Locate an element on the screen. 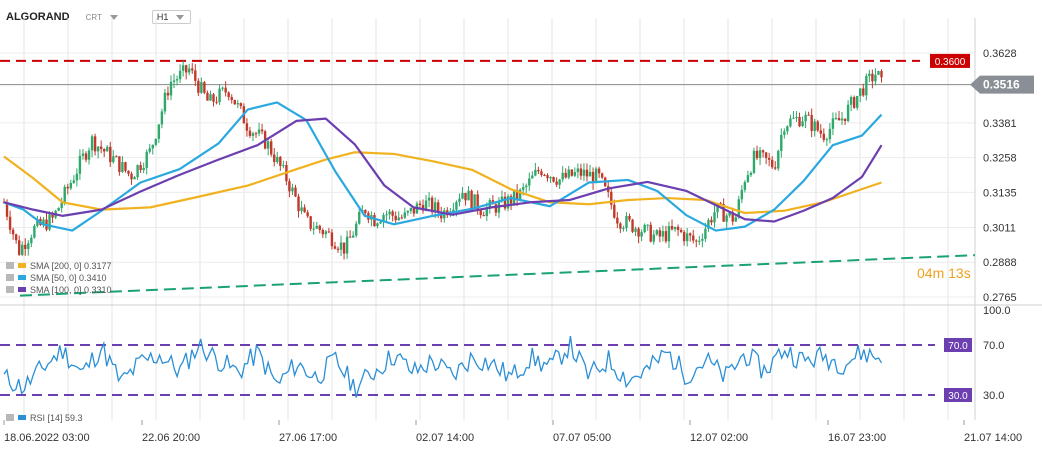 This screenshot has width=1042, height=454. y-tick-label: 0.3135 is located at coordinates (1000, 193).